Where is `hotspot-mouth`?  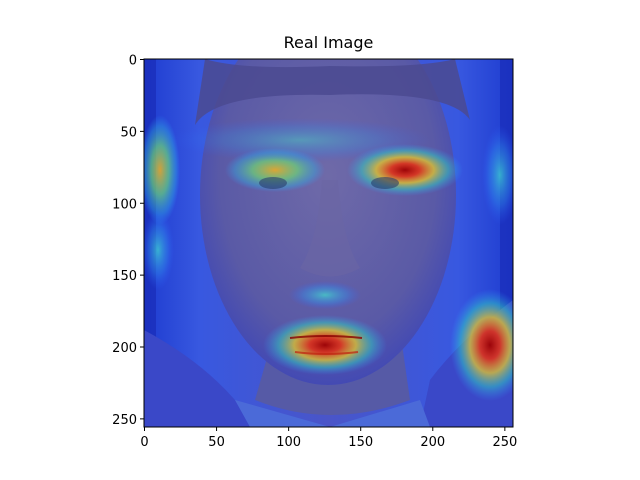 hotspot-mouth is located at coordinates (325, 345).